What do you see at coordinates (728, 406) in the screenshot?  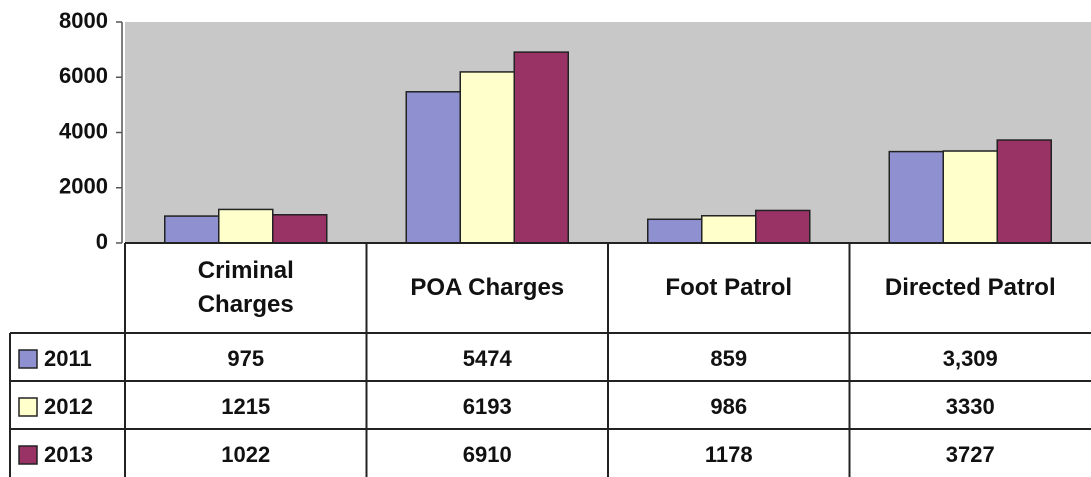 I see `table-value: 986` at bounding box center [728, 406].